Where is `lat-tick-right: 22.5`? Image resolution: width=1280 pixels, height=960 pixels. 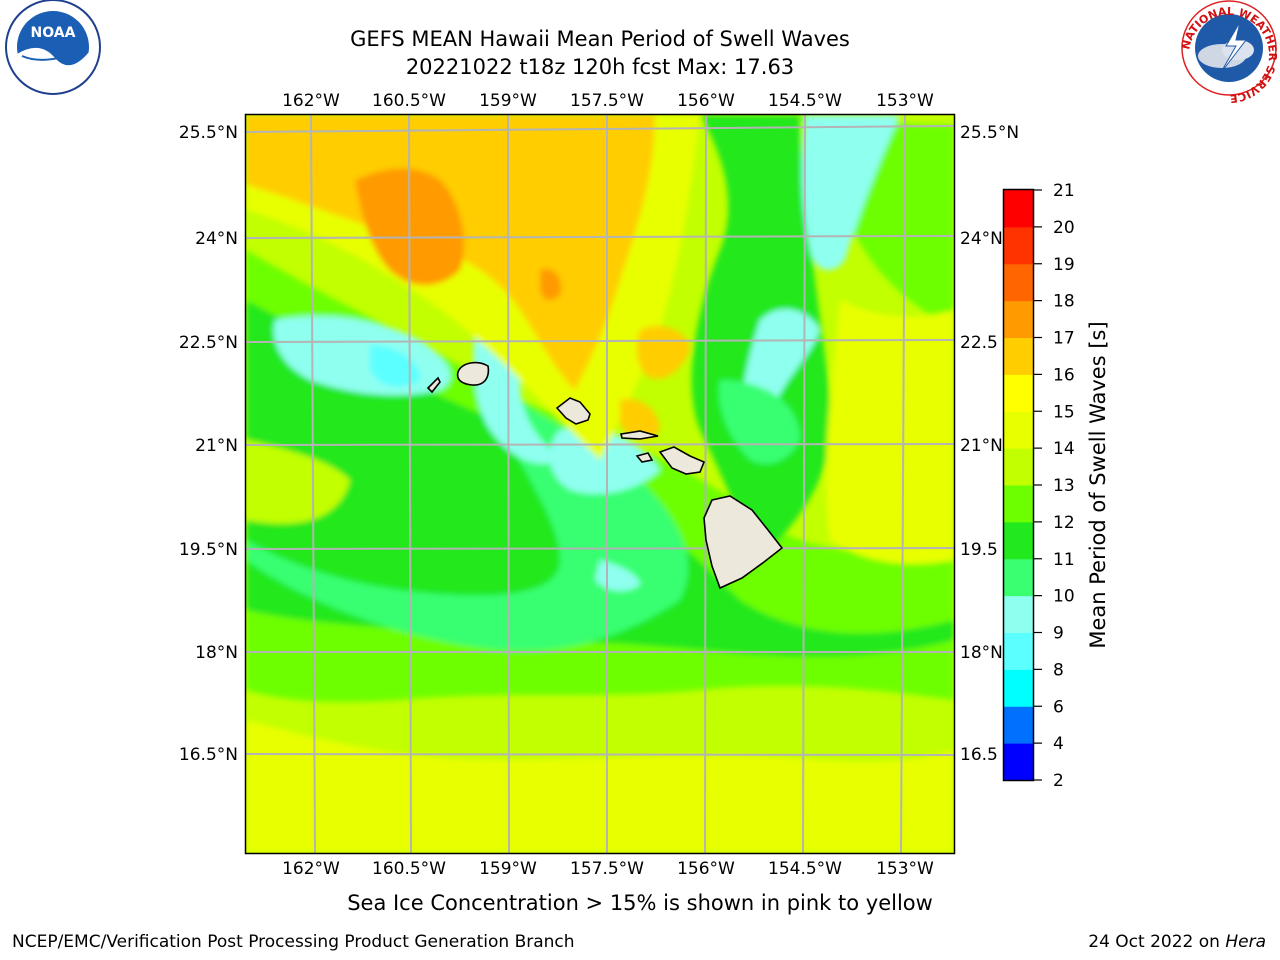
lat-tick-right: 22.5 is located at coordinates (979, 343).